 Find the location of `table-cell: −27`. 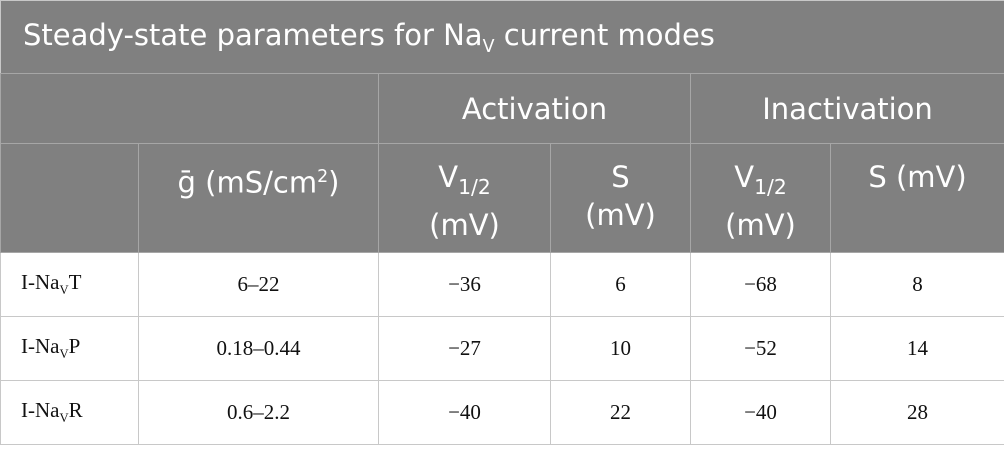

table-cell: −27 is located at coordinates (464, 348).